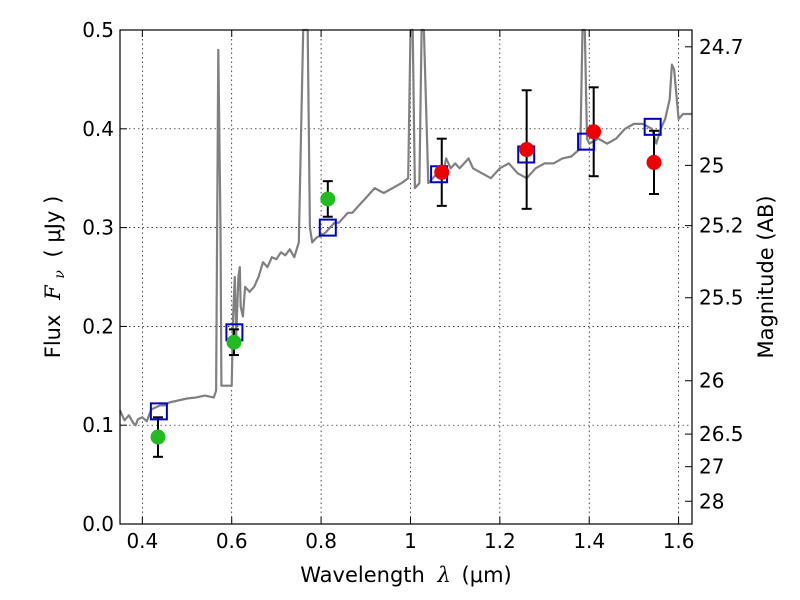 Image resolution: width=800 pixels, height=600 pixels. Describe the element at coordinates (500, 541) in the screenshot. I see `x-tick-label: 1.2` at that location.